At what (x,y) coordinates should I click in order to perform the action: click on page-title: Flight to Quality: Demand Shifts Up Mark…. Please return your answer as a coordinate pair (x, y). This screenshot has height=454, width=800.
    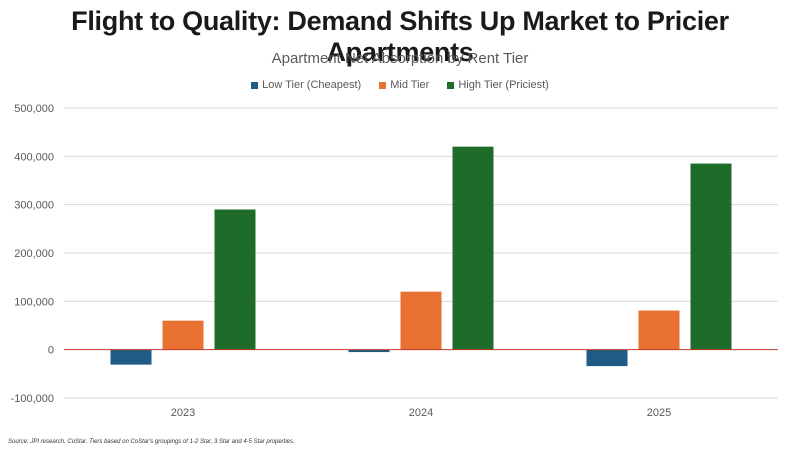
    Looking at the image, I should click on (400, 36).